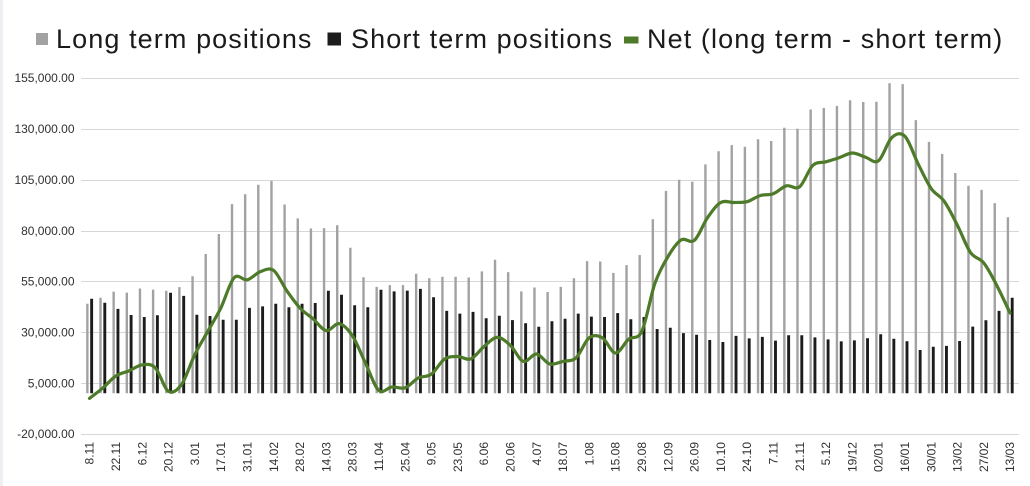  Describe the element at coordinates (905, 457) in the screenshot. I see `svg-text: 16/01` at that location.